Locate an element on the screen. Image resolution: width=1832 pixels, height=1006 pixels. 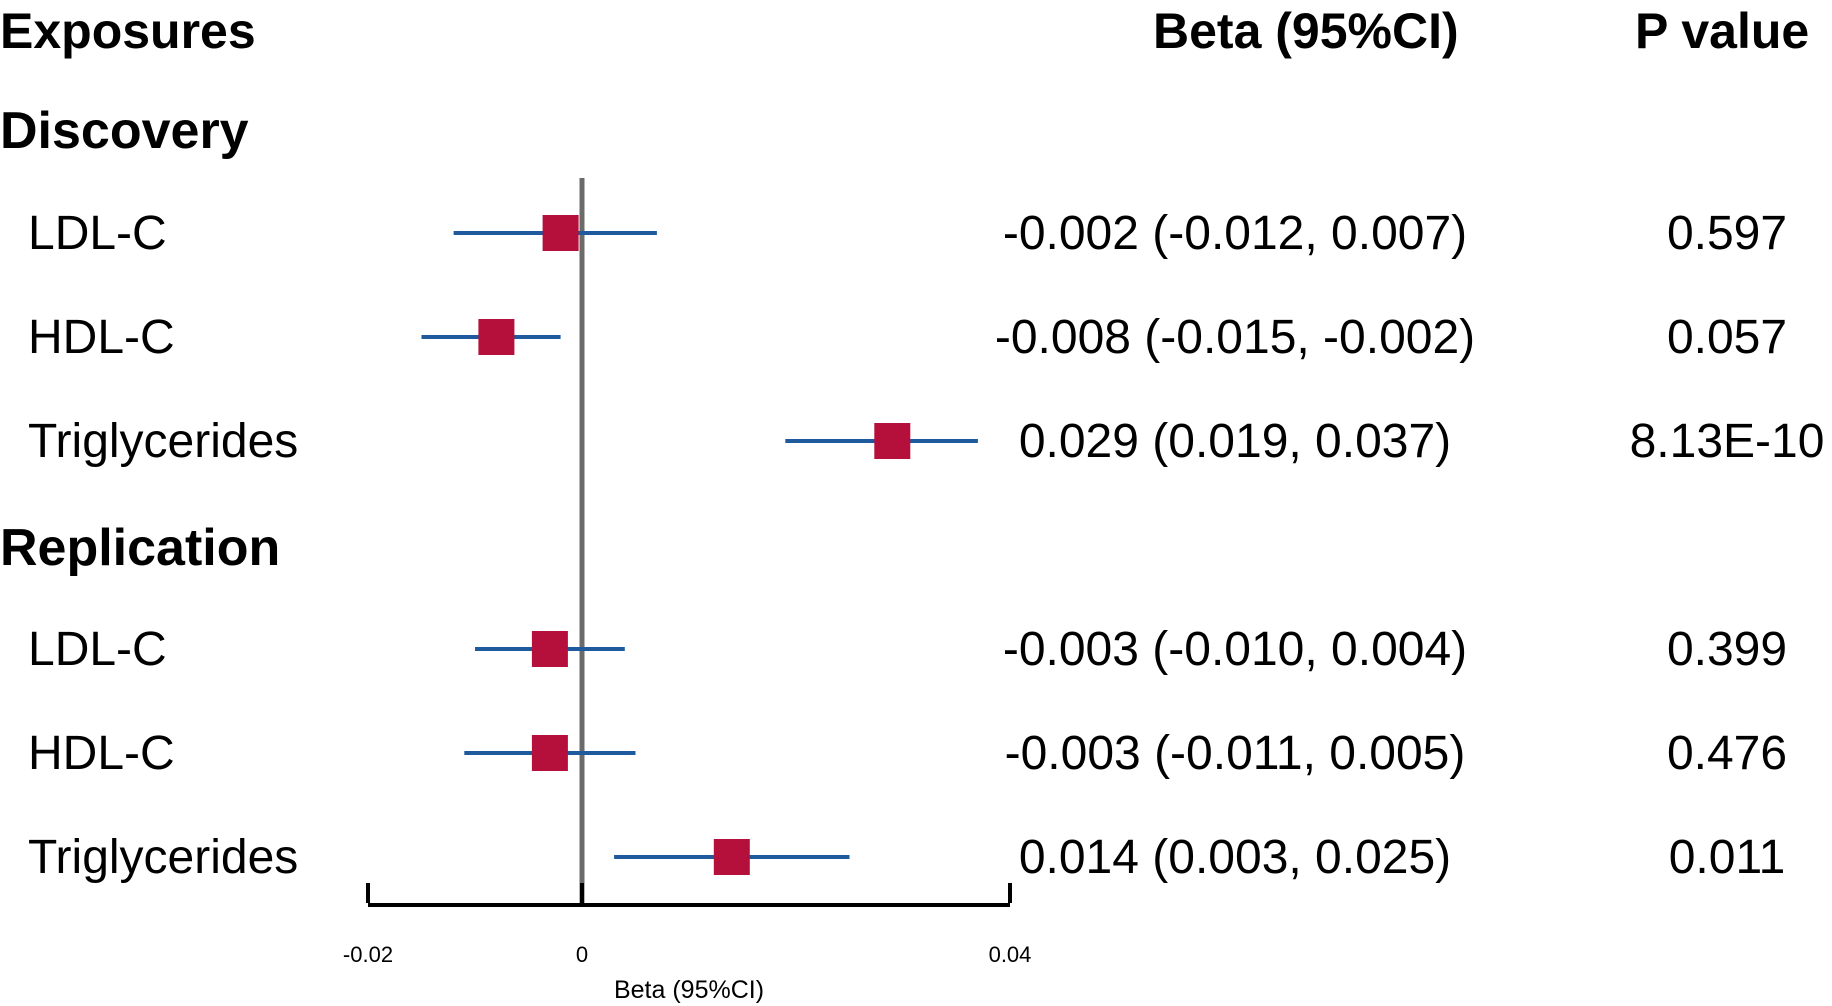
p-value-discovery-ldl: 0.597 is located at coordinates (1727, 233).